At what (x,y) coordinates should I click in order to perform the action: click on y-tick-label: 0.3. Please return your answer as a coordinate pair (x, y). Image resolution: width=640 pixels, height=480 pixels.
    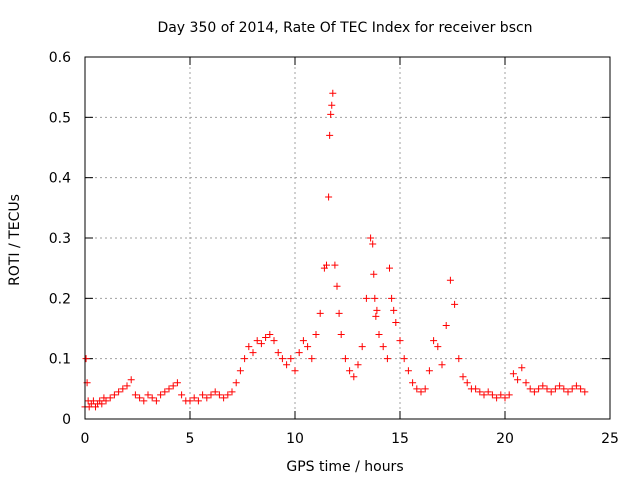
    Looking at the image, I should click on (60, 239).